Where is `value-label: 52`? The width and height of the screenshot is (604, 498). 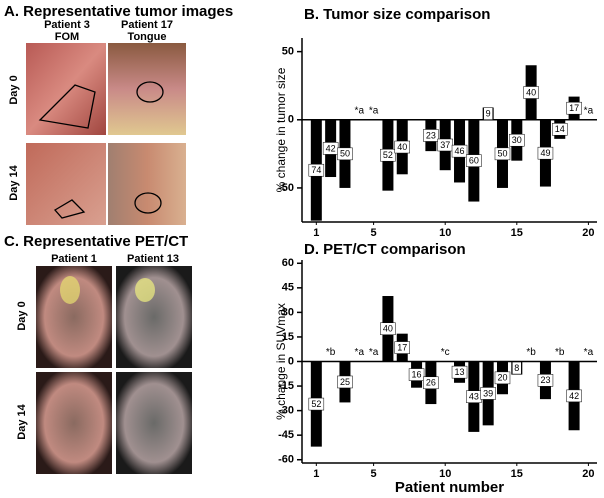
value-label: 52 is located at coordinates (388, 155).